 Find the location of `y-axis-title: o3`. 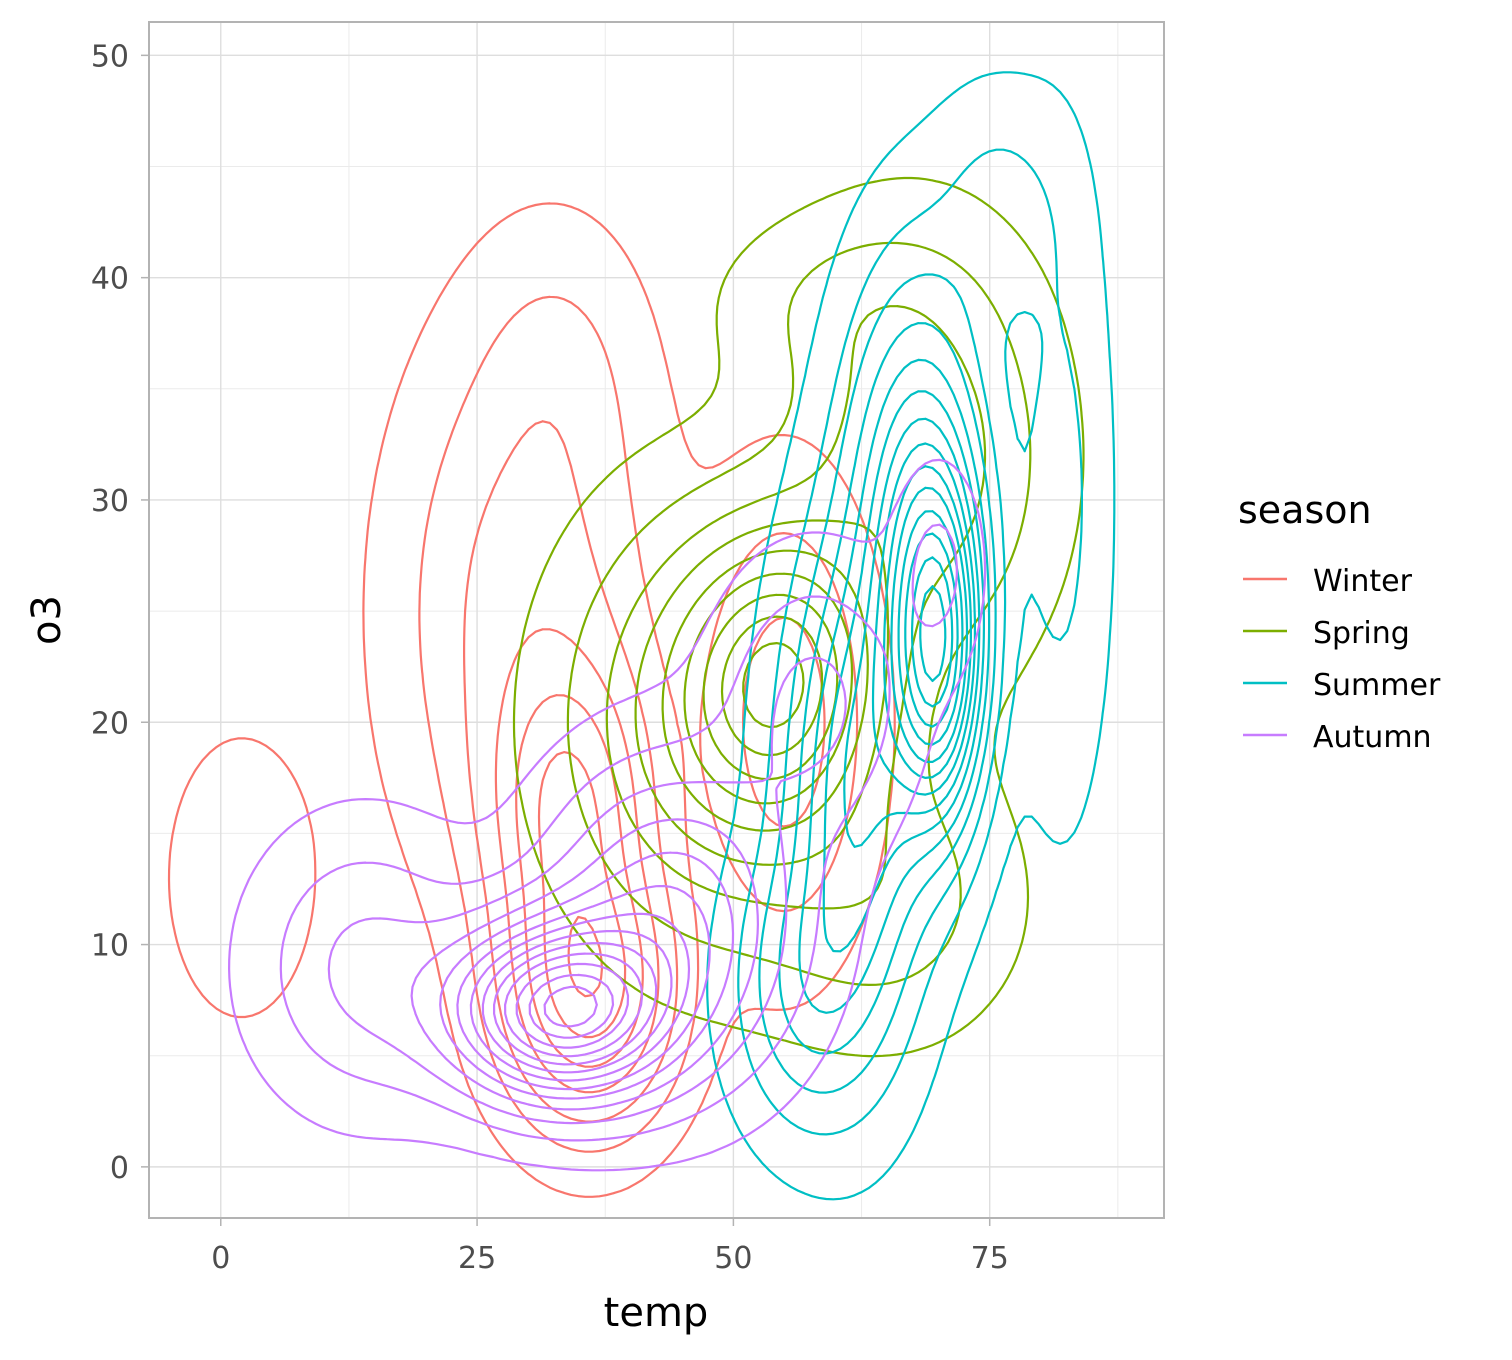

y-axis-title: o3 is located at coordinates (47, 620).